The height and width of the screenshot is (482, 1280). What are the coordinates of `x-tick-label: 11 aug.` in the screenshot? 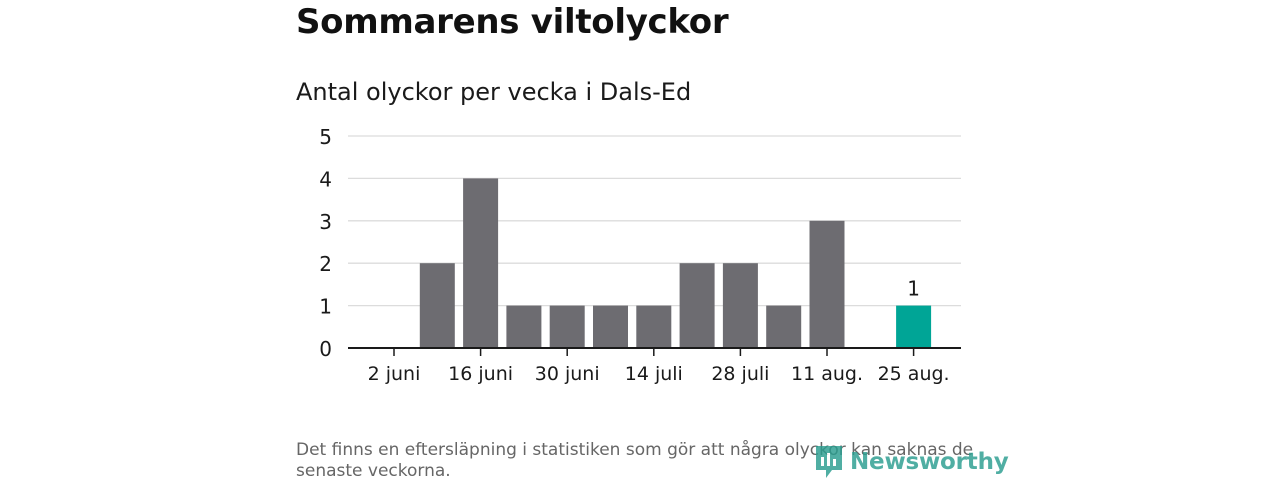 It's located at (827, 374).